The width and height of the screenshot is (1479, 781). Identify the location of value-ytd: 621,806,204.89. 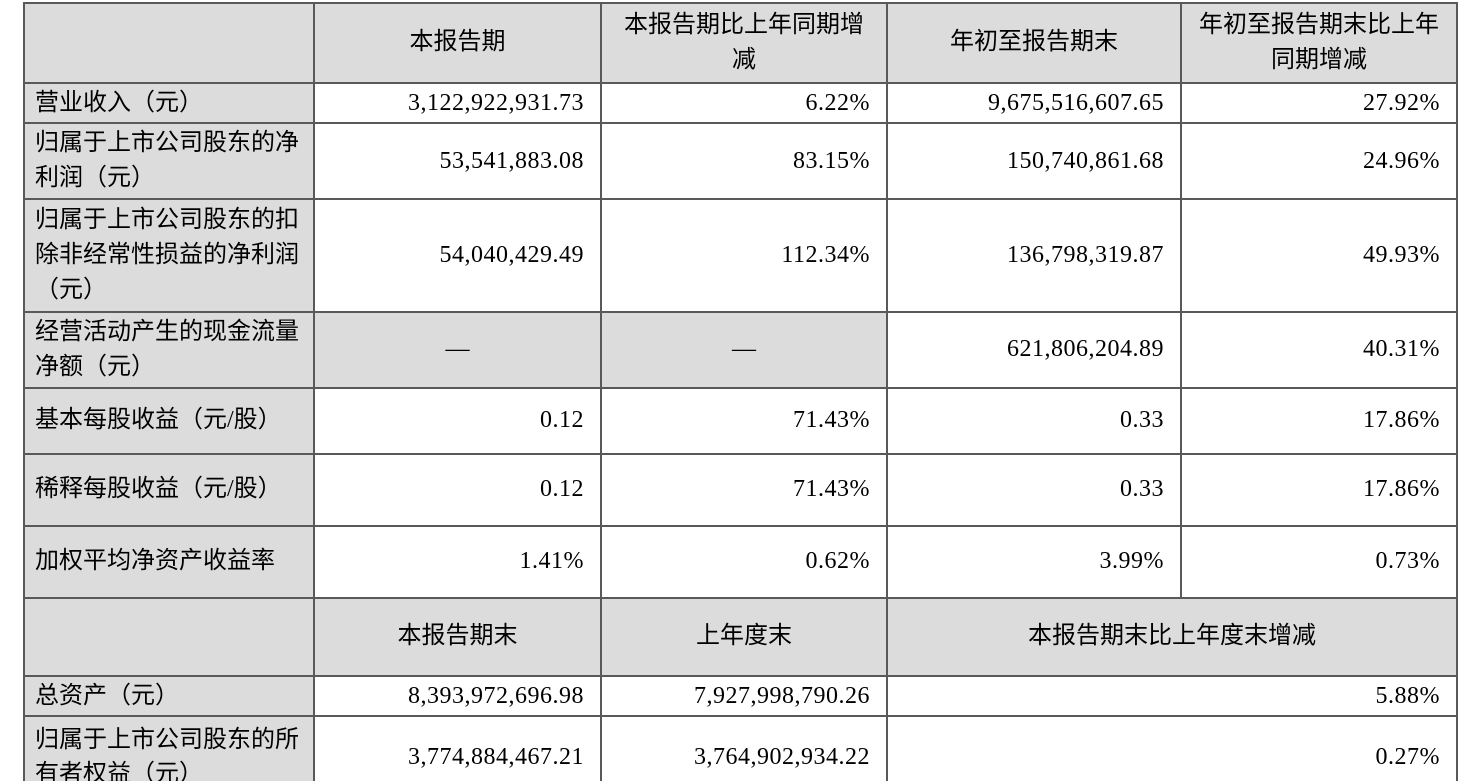
(1034, 349).